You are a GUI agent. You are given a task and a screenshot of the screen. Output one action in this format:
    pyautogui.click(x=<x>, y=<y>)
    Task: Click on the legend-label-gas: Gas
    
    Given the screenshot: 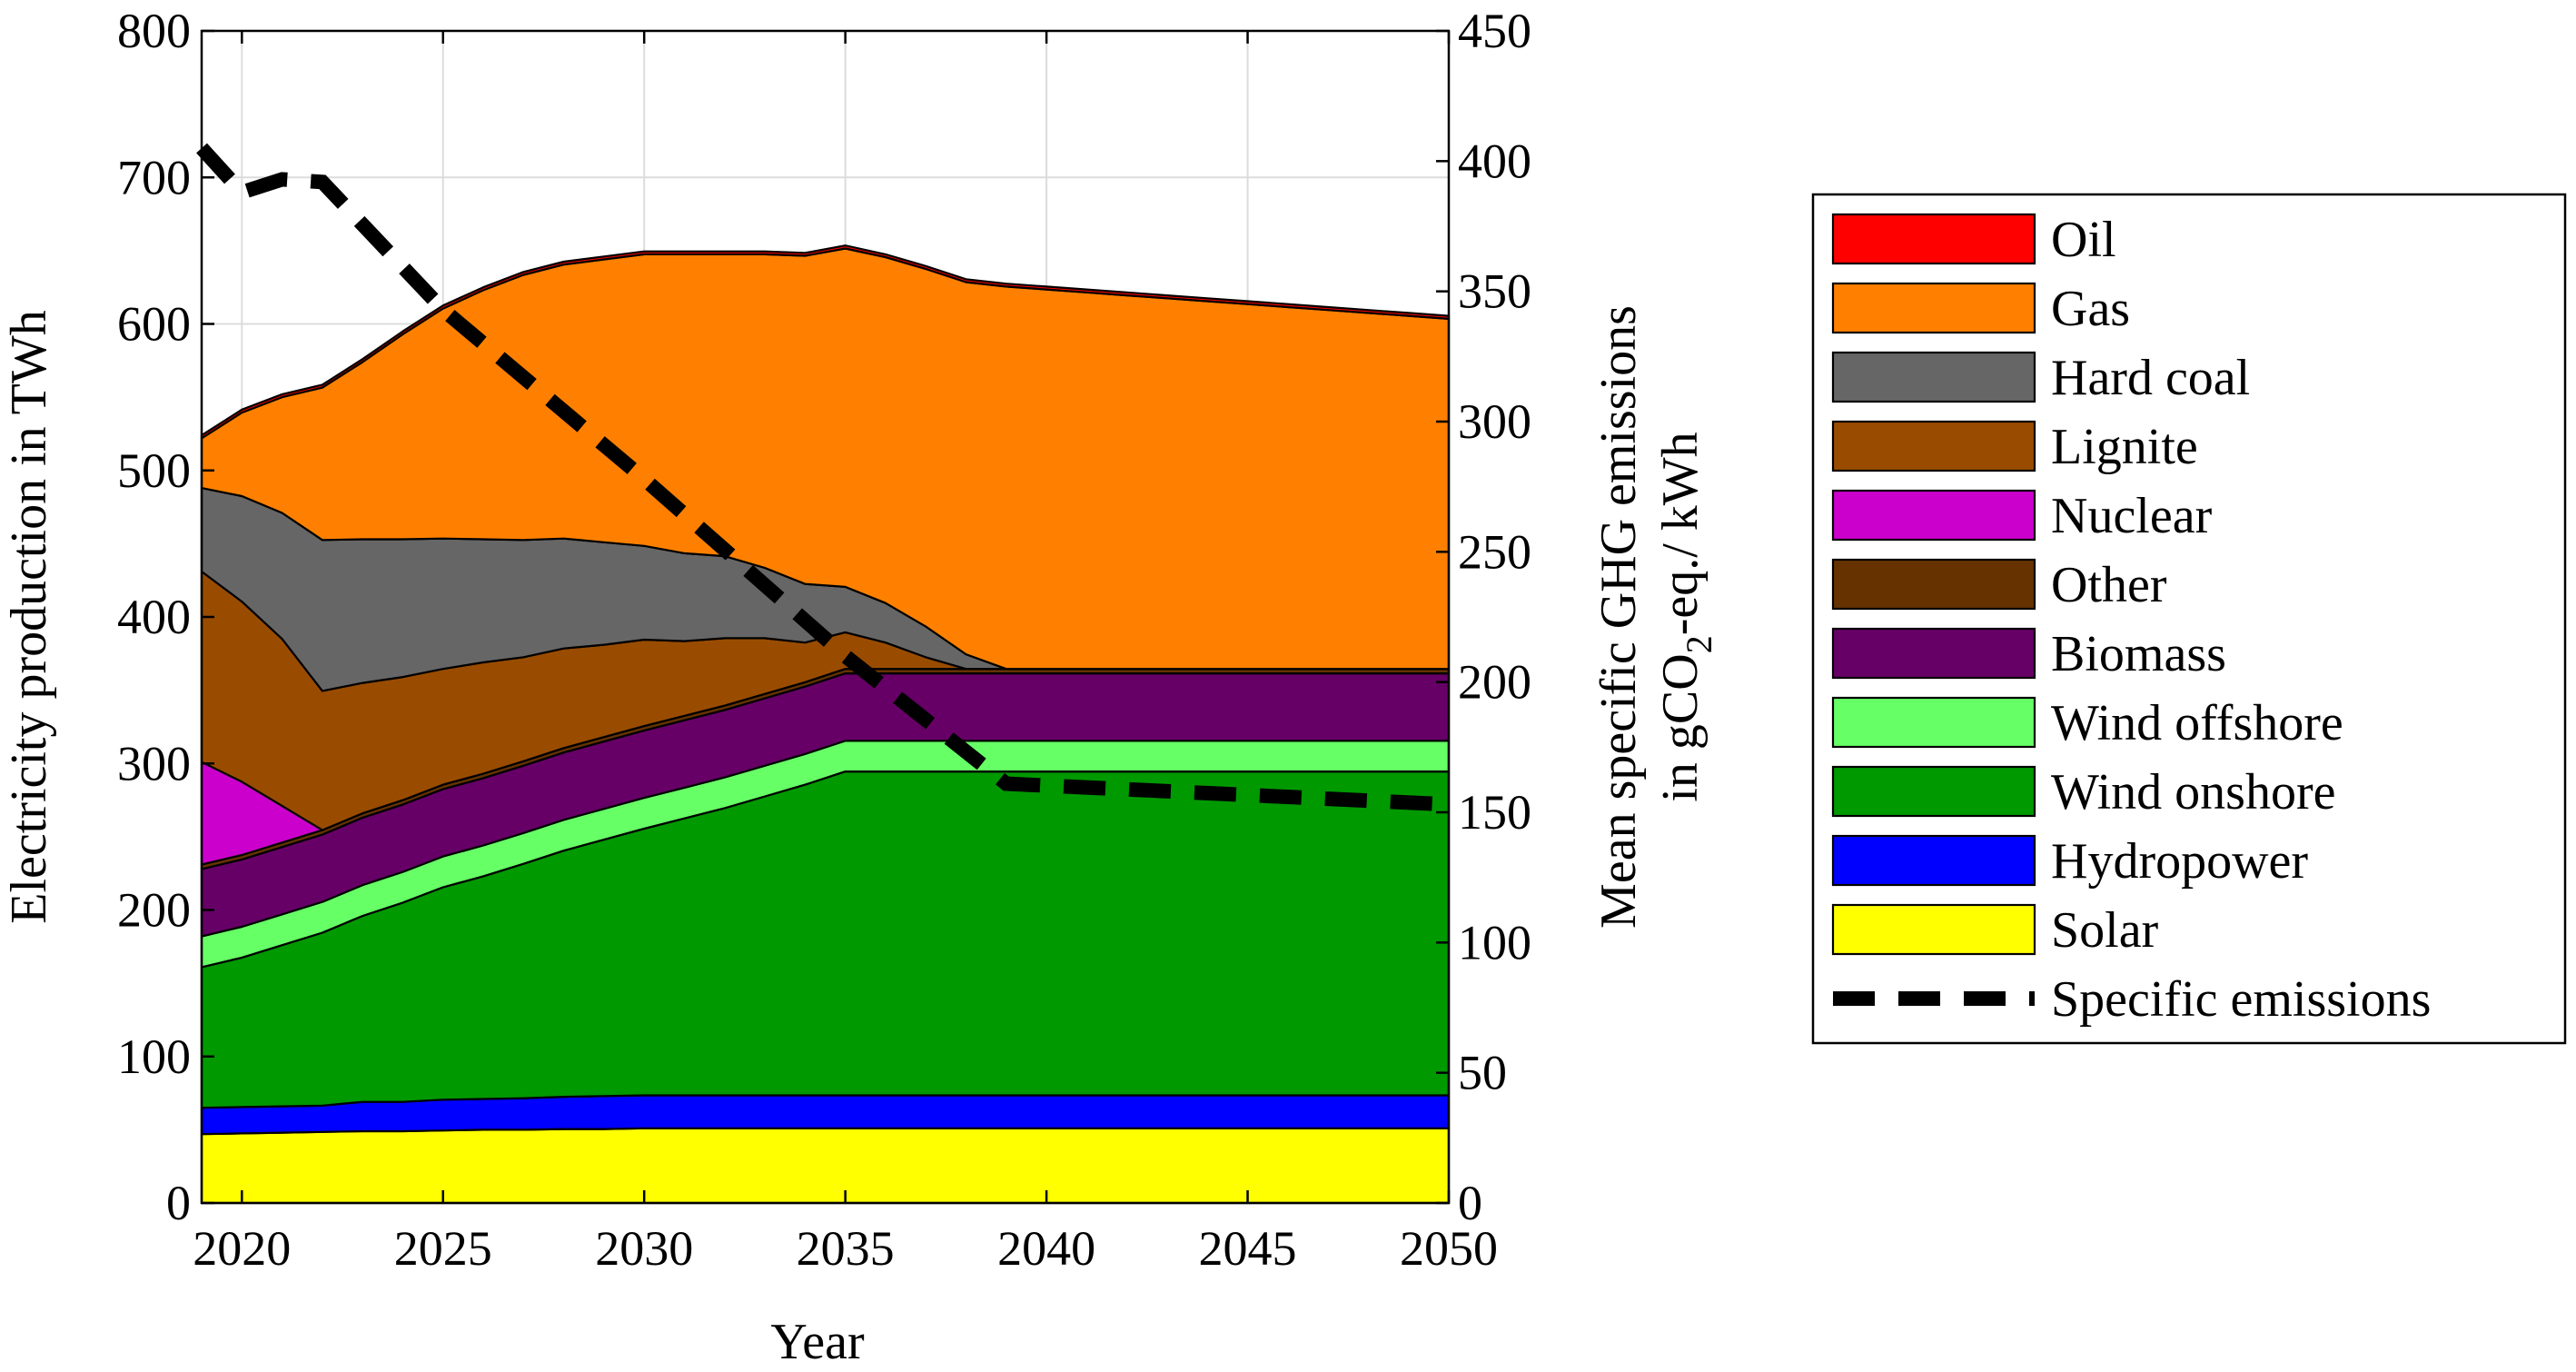 What is the action you would take?
    pyautogui.click(x=2090, y=309)
    